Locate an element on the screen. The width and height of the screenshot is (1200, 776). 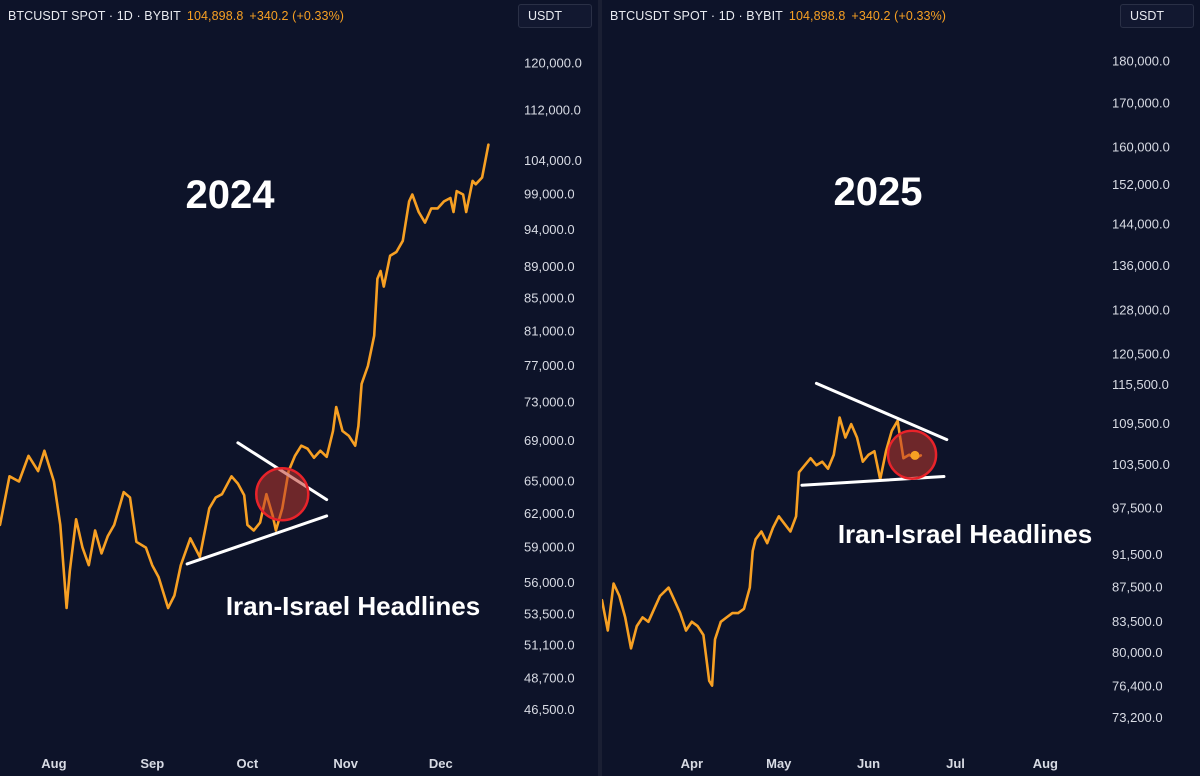
y-tick-label: 48,700.0 is located at coordinates (549, 677).